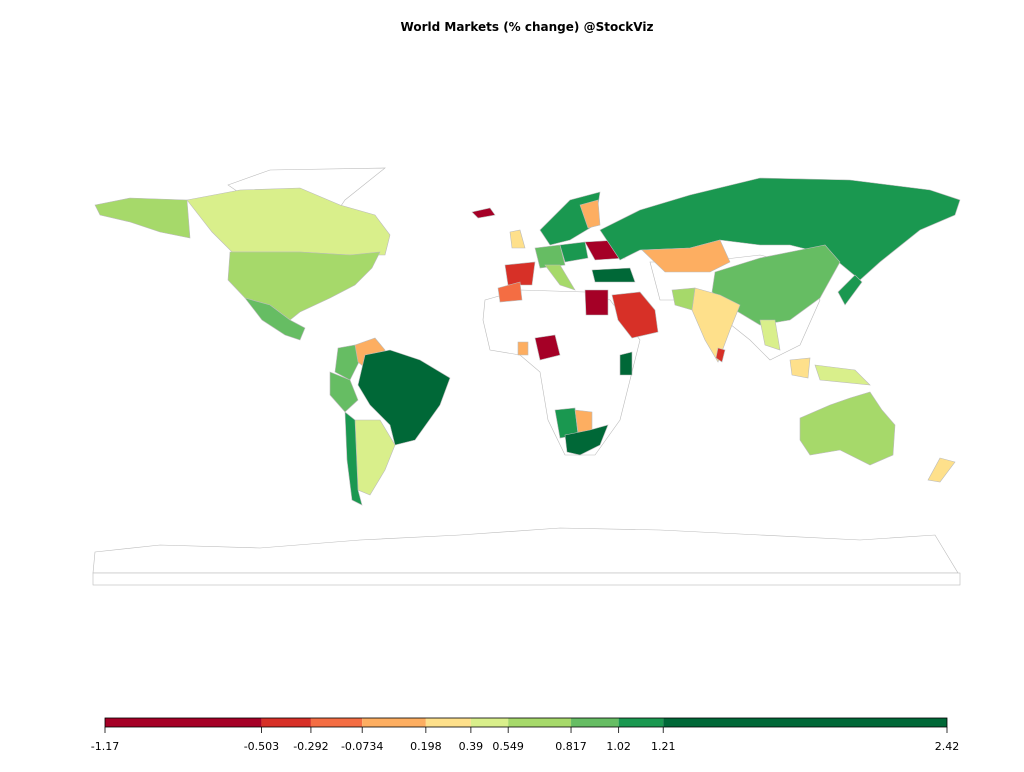 This screenshot has height=772, width=1024. Describe the element at coordinates (426, 746) in the screenshot. I see `legend-tick-label: 0.198` at that location.